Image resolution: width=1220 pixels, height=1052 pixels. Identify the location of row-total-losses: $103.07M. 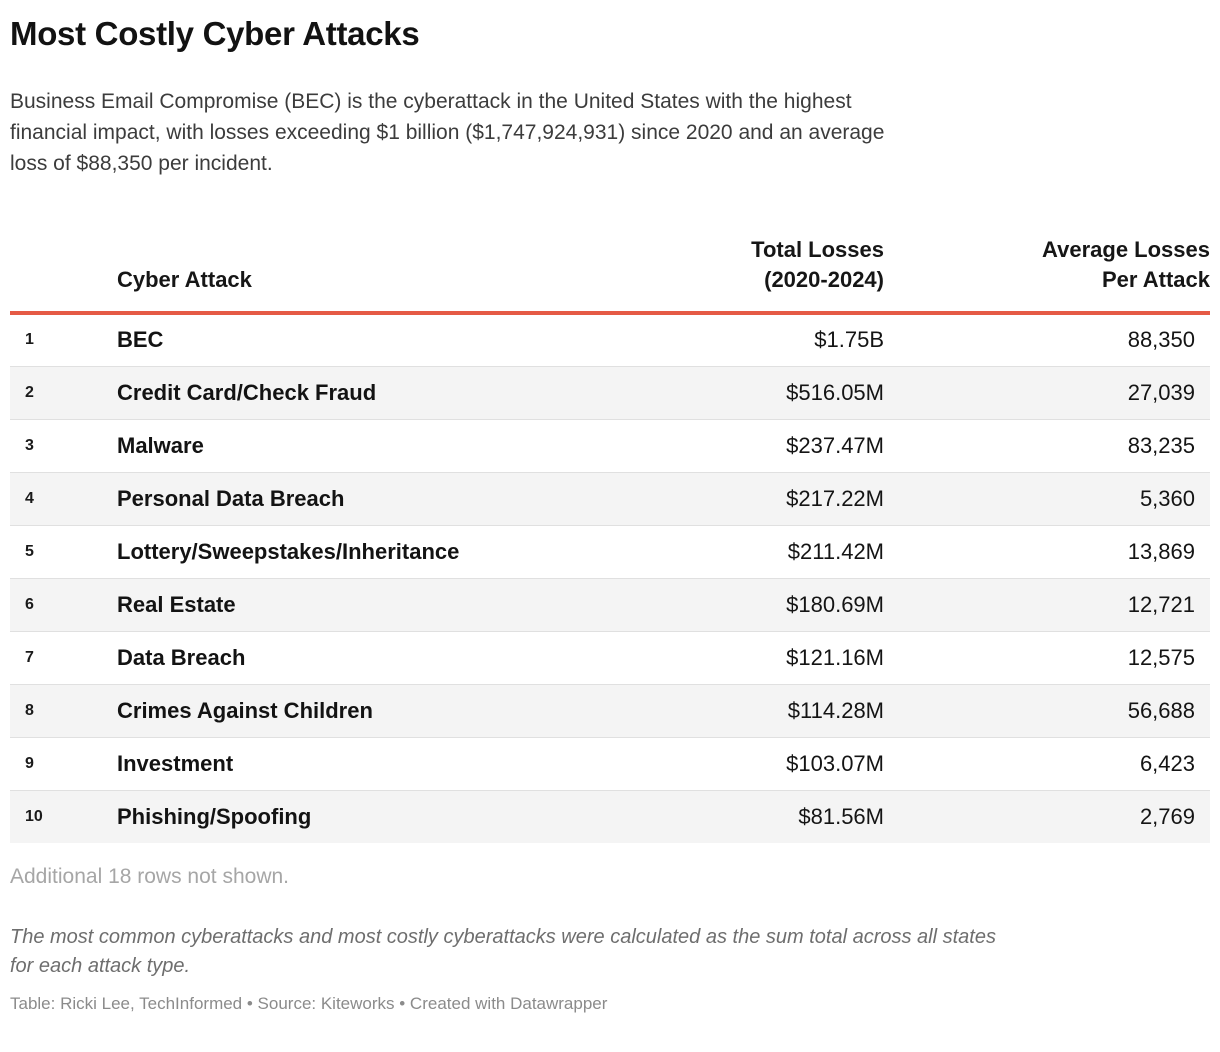
(835, 763).